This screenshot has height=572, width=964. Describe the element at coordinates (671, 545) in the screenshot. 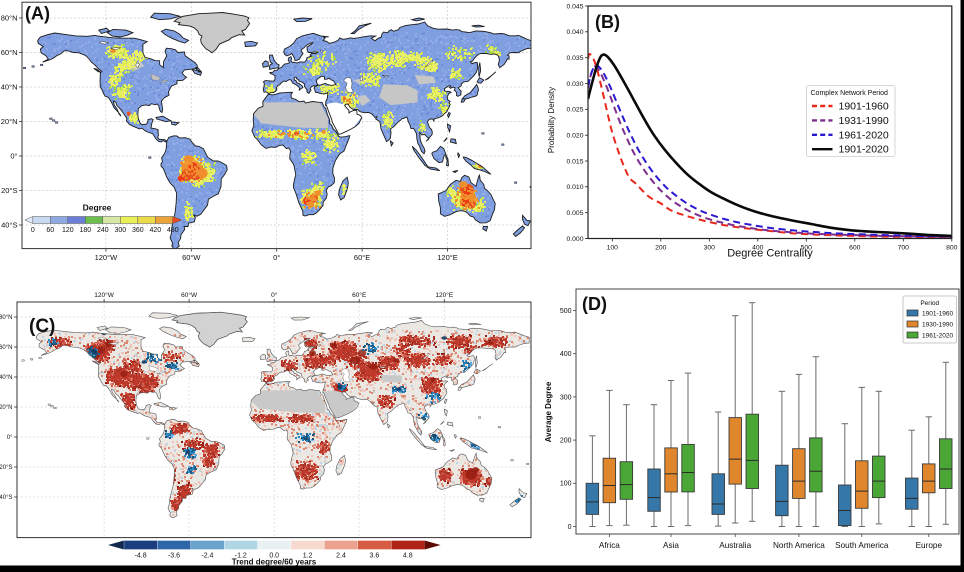

I see `svg-text: Asia` at that location.